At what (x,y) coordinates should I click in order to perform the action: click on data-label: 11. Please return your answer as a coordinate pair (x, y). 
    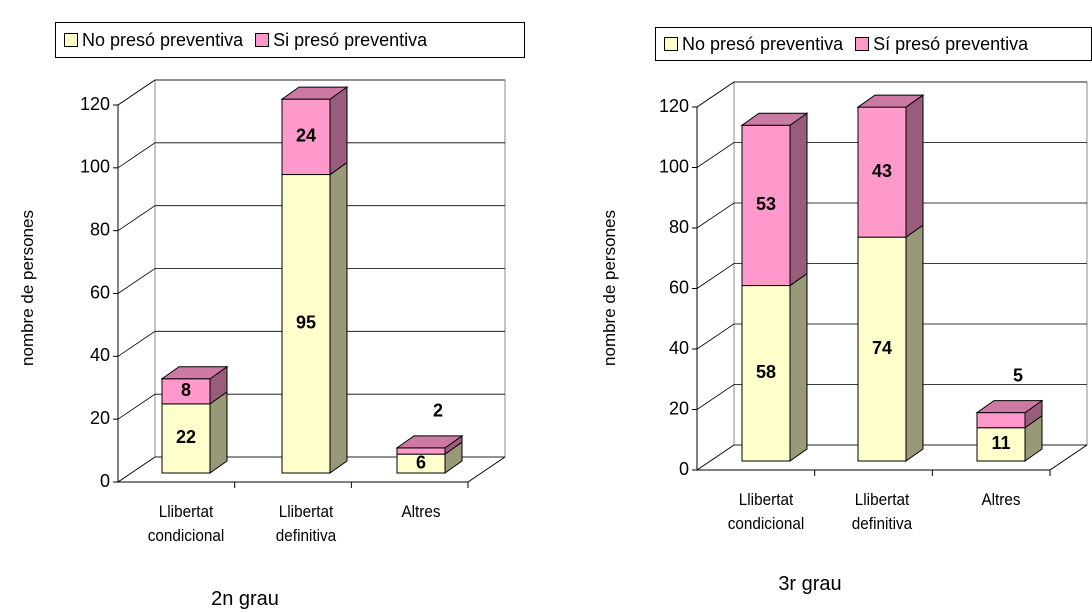
    Looking at the image, I should click on (1000, 443).